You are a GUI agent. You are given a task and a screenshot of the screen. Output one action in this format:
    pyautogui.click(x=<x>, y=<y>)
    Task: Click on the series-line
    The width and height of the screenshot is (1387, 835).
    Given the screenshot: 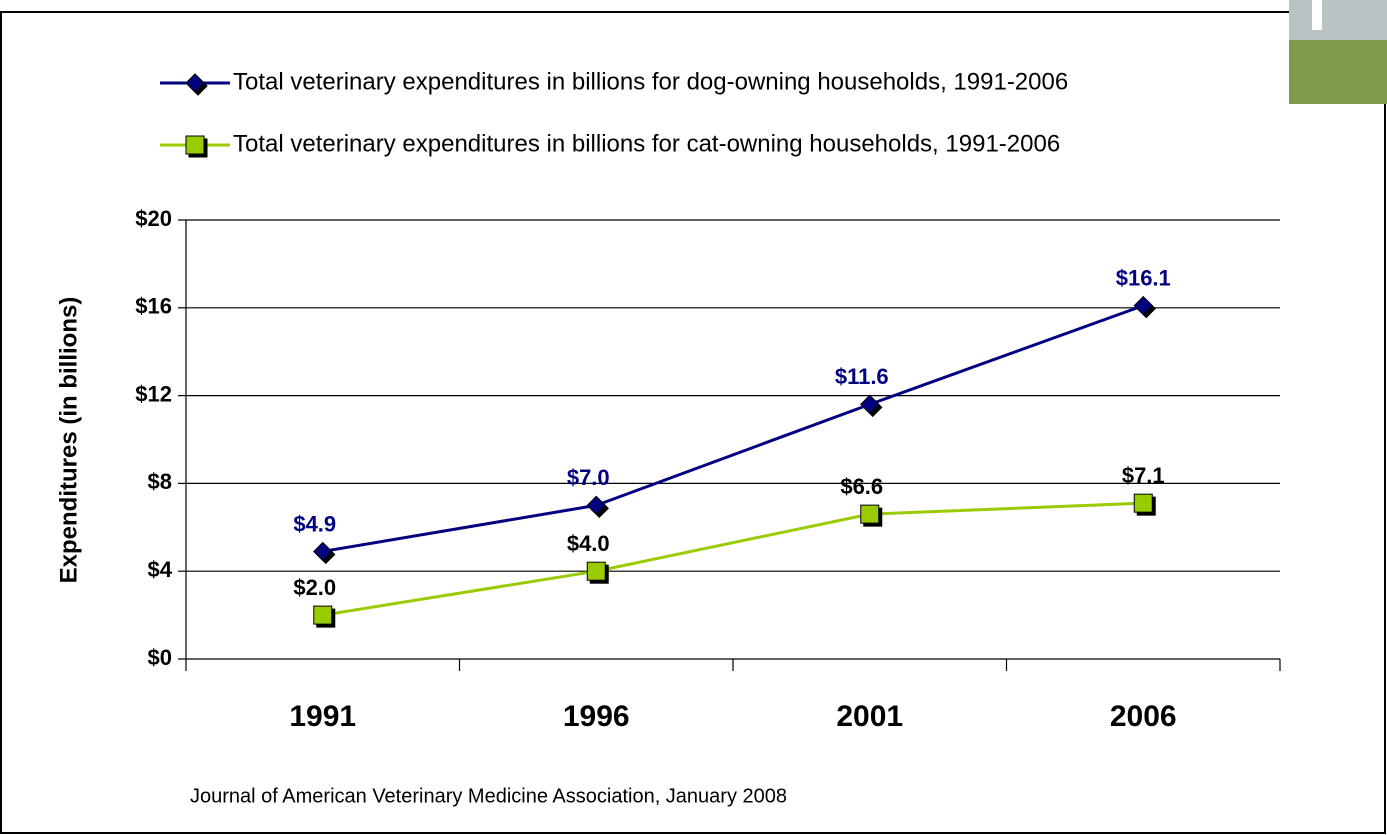 What is the action you would take?
    pyautogui.click(x=733, y=559)
    